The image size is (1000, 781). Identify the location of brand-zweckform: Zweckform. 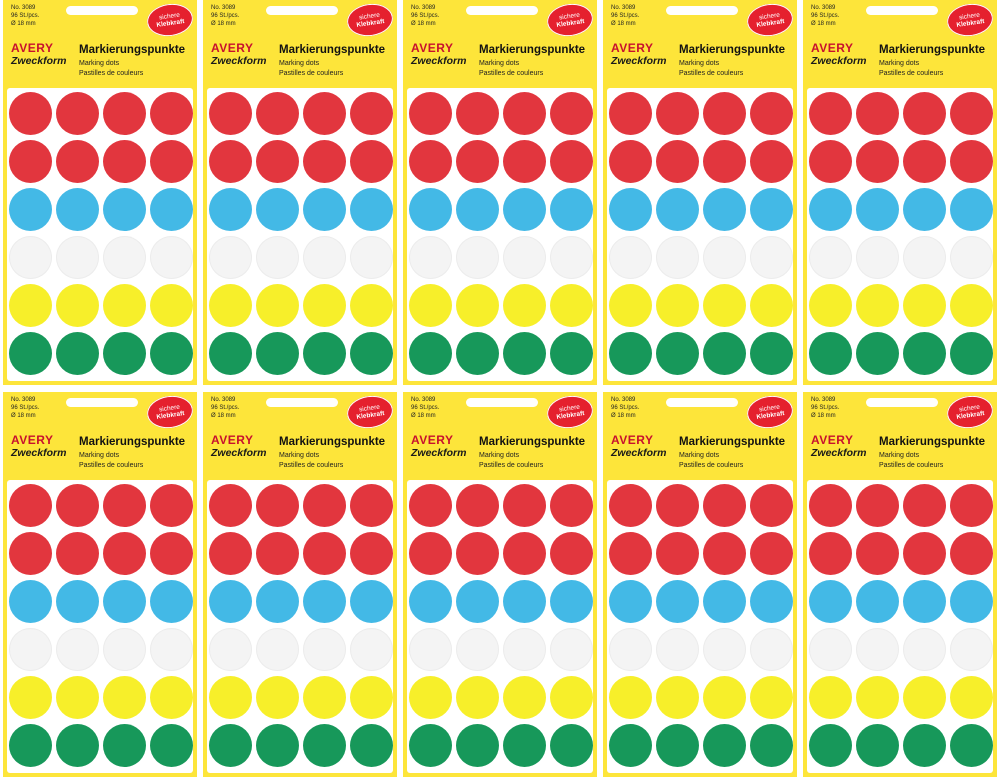
(39, 453).